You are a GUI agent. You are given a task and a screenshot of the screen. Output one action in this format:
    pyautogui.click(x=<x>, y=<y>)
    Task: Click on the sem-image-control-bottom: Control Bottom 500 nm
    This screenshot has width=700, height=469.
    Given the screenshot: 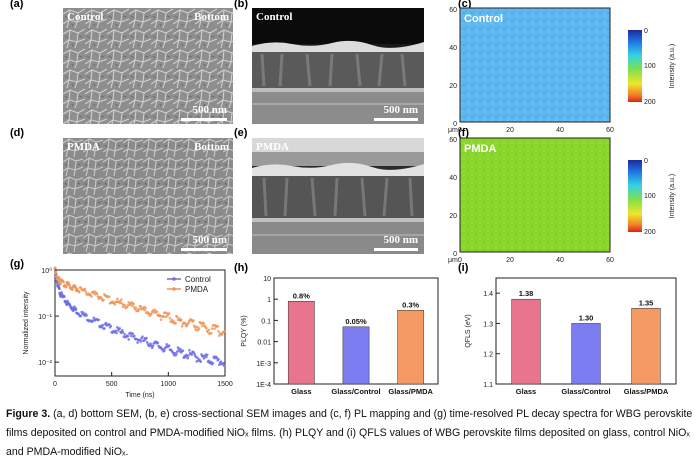 What is the action you would take?
    pyautogui.click(x=148, y=66)
    